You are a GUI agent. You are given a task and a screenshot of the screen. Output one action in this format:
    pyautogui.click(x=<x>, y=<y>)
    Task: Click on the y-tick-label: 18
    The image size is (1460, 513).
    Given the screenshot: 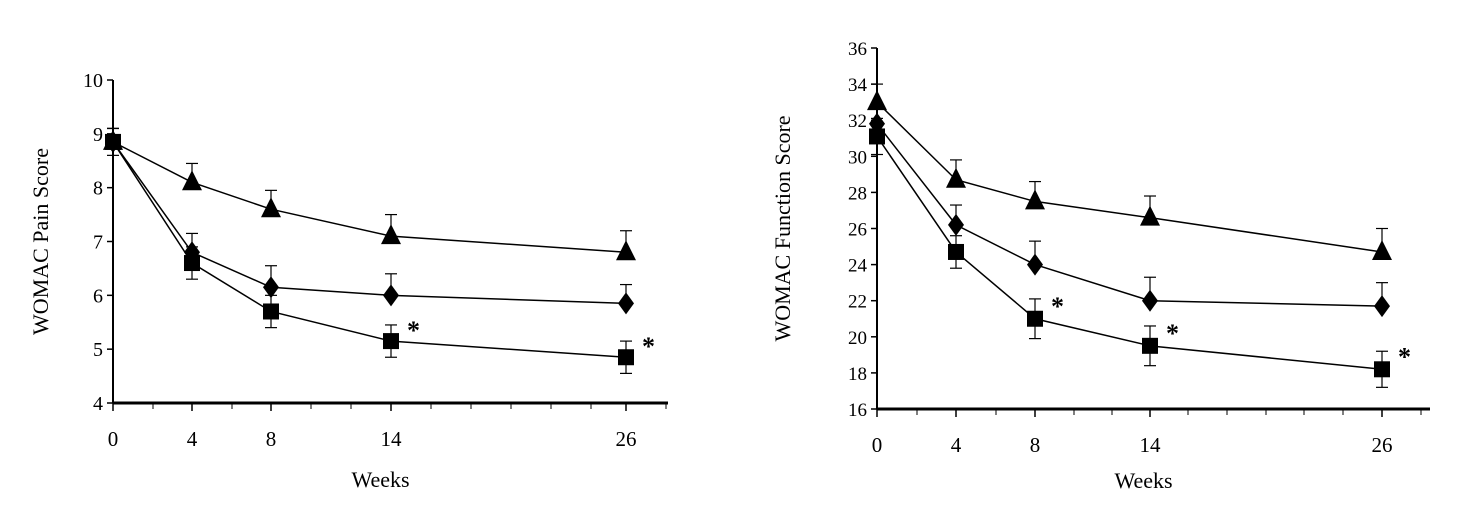 What is the action you would take?
    pyautogui.click(x=857, y=374)
    